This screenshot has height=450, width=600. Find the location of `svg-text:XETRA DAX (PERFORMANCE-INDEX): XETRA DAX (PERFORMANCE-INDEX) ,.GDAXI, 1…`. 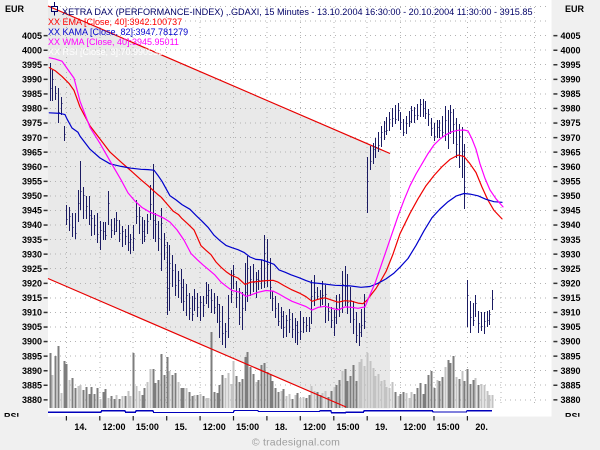

svg-text:XETRA DAX (PERFORMANCE-INDEX): XETRA DAX (PERFORMANCE-INDEX) ,.GDAXI, 1… is located at coordinates (297, 12).